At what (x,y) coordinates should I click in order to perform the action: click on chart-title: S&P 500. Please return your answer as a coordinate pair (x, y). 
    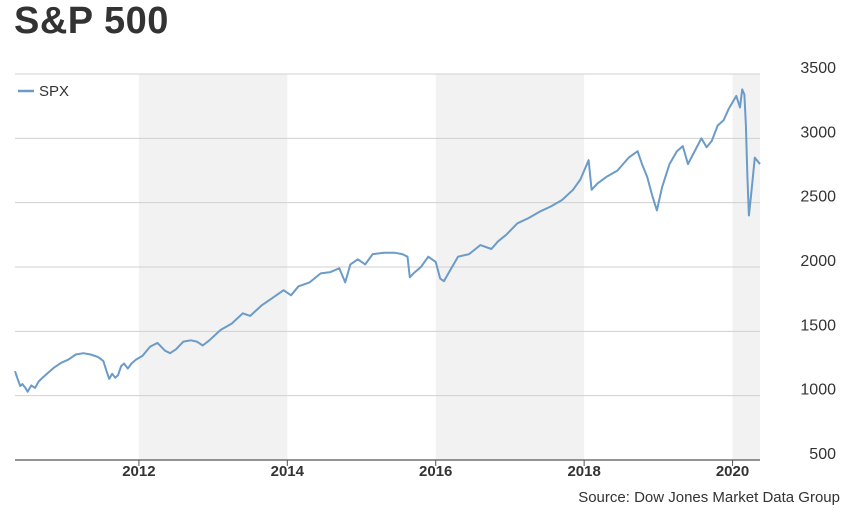
    Looking at the image, I should click on (91, 21).